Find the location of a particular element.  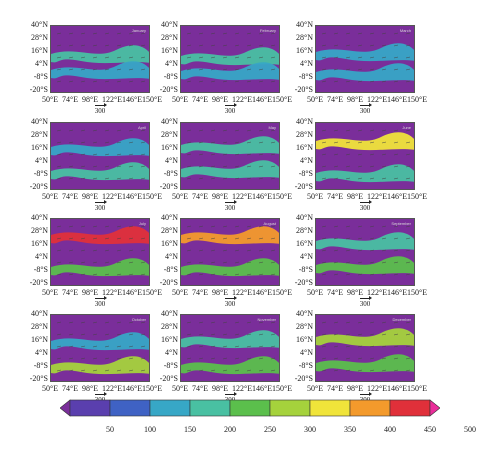

panel-month-label: August is located at coordinates (269, 223).